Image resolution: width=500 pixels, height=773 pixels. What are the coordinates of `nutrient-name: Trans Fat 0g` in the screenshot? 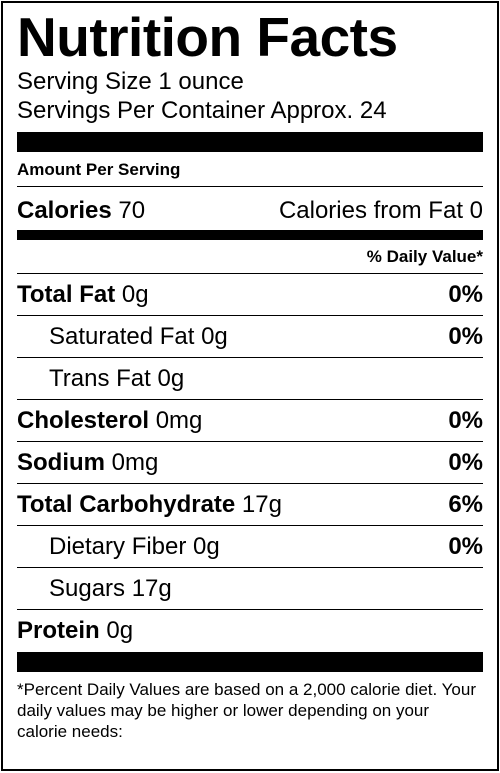 It's located at (117, 378).